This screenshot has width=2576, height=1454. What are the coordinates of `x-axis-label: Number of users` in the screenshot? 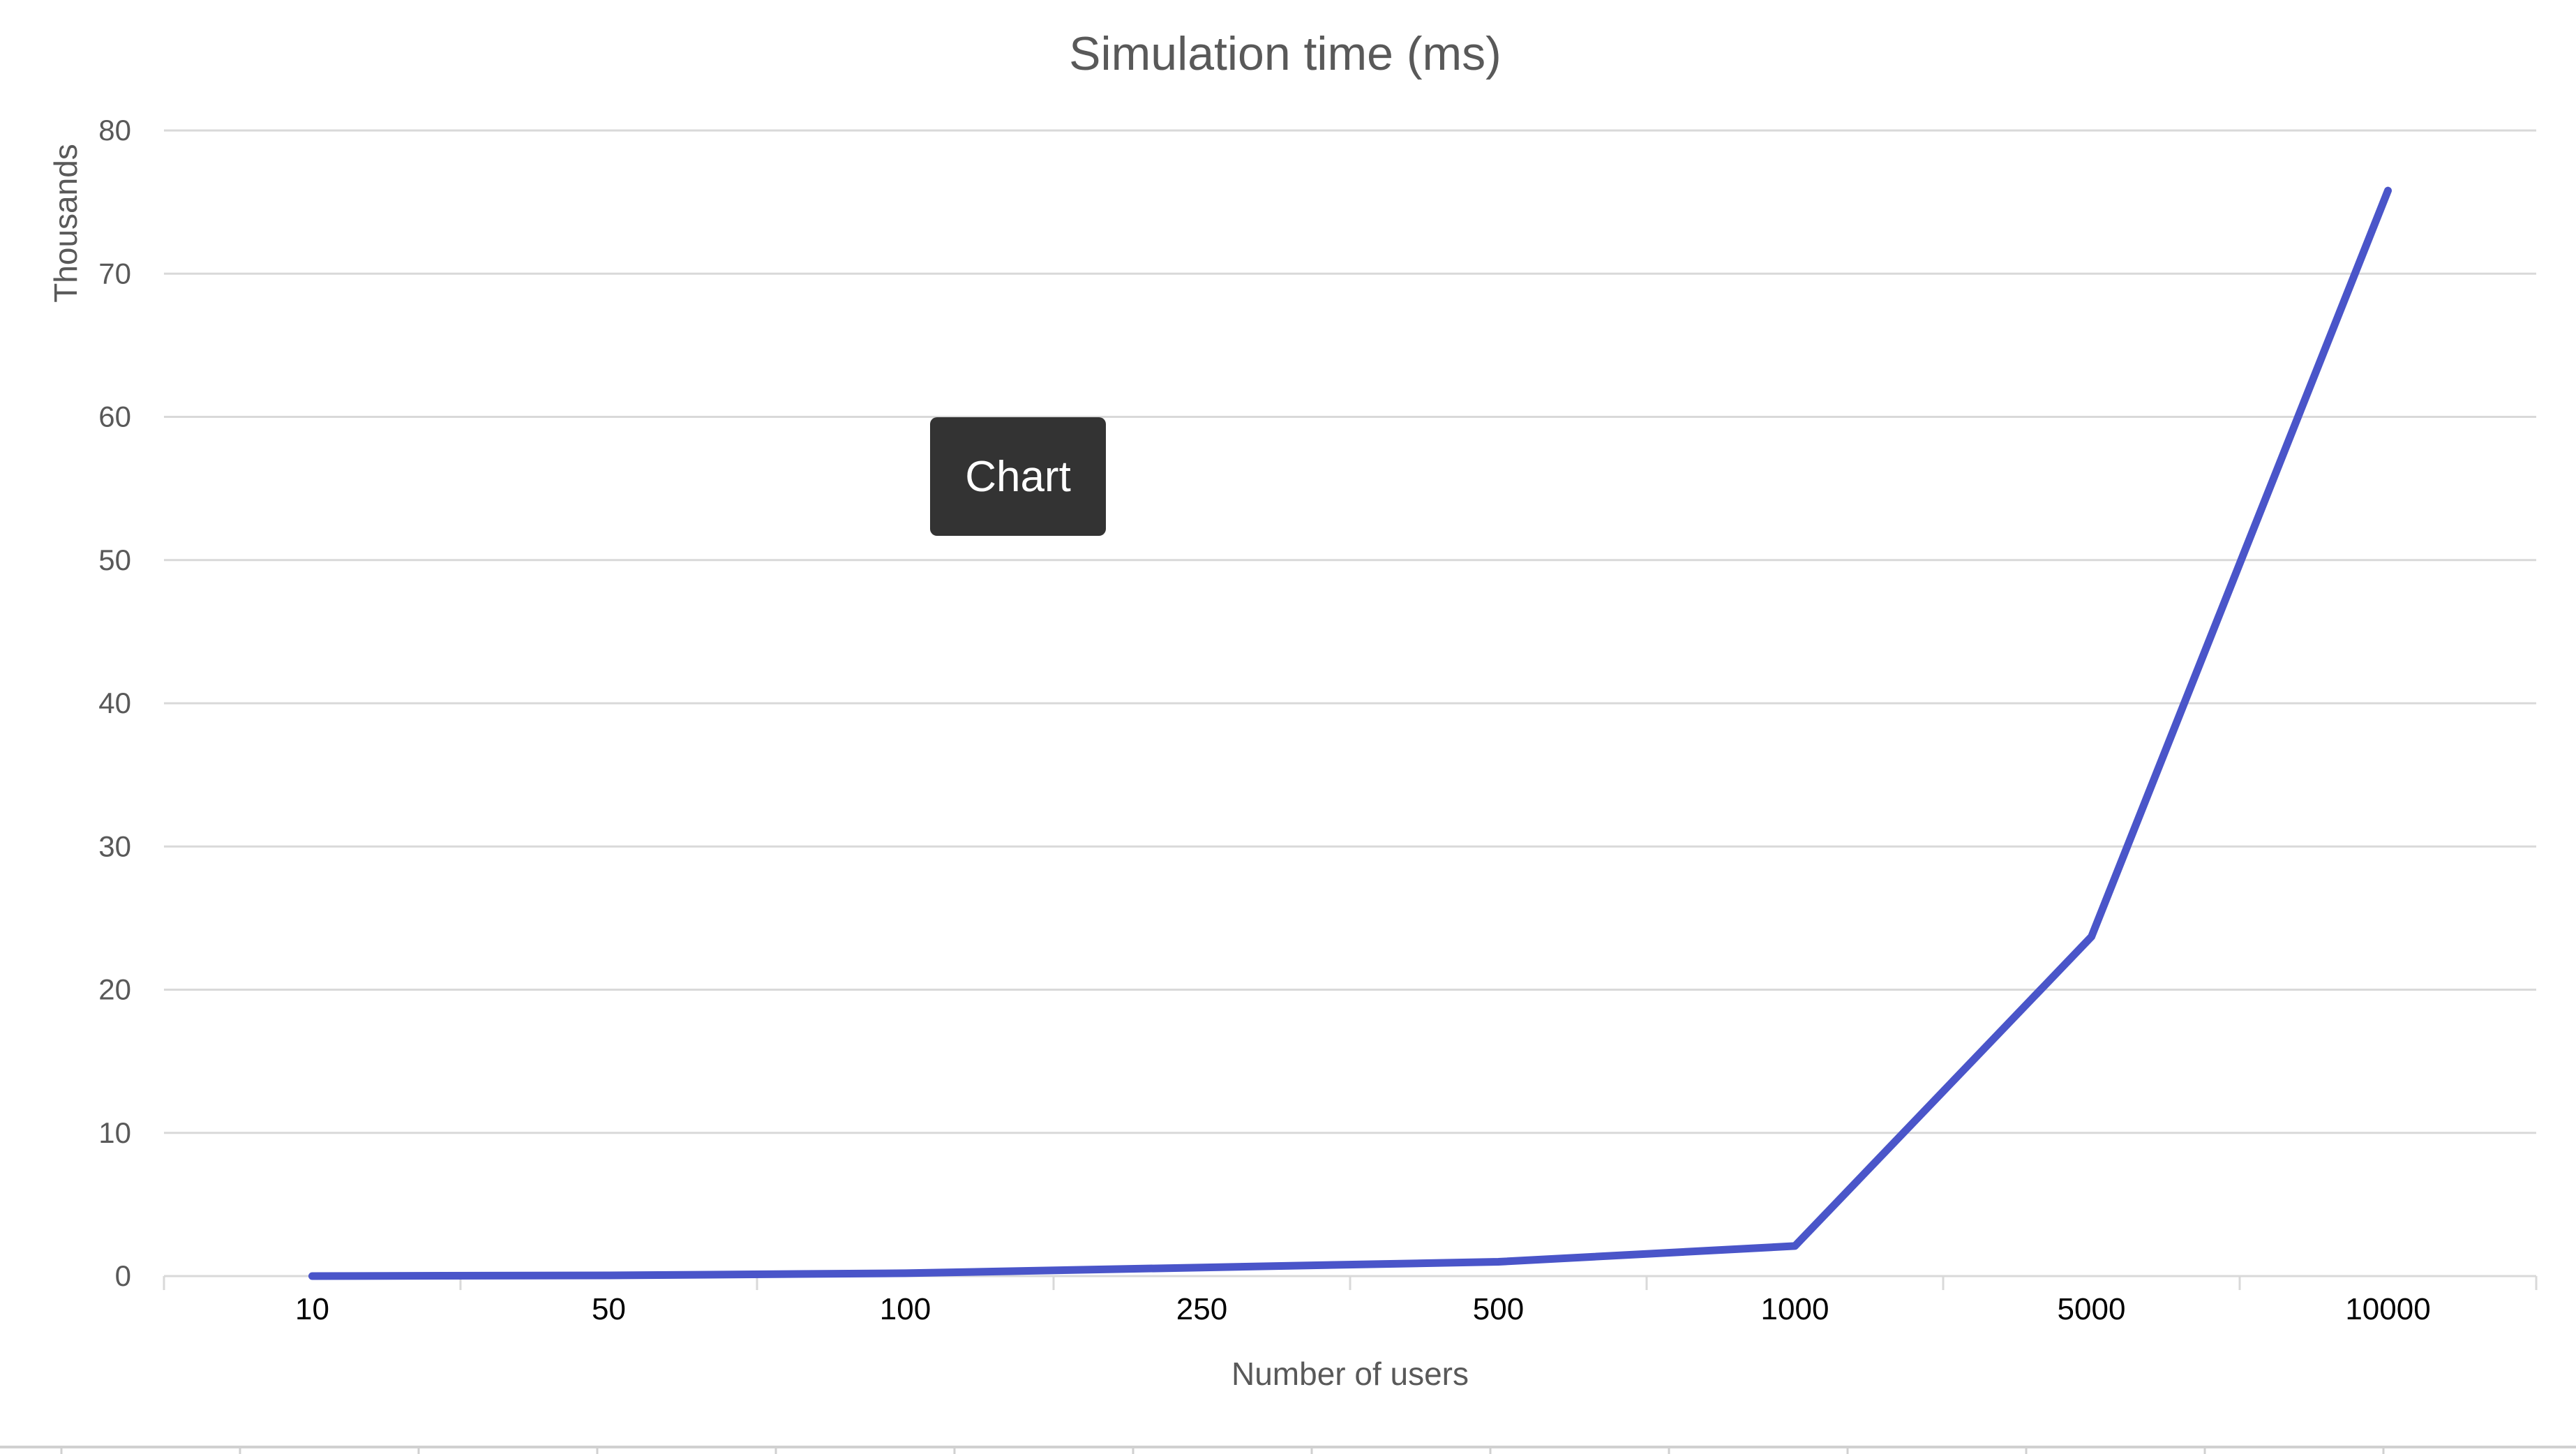 It's located at (1350, 1374).